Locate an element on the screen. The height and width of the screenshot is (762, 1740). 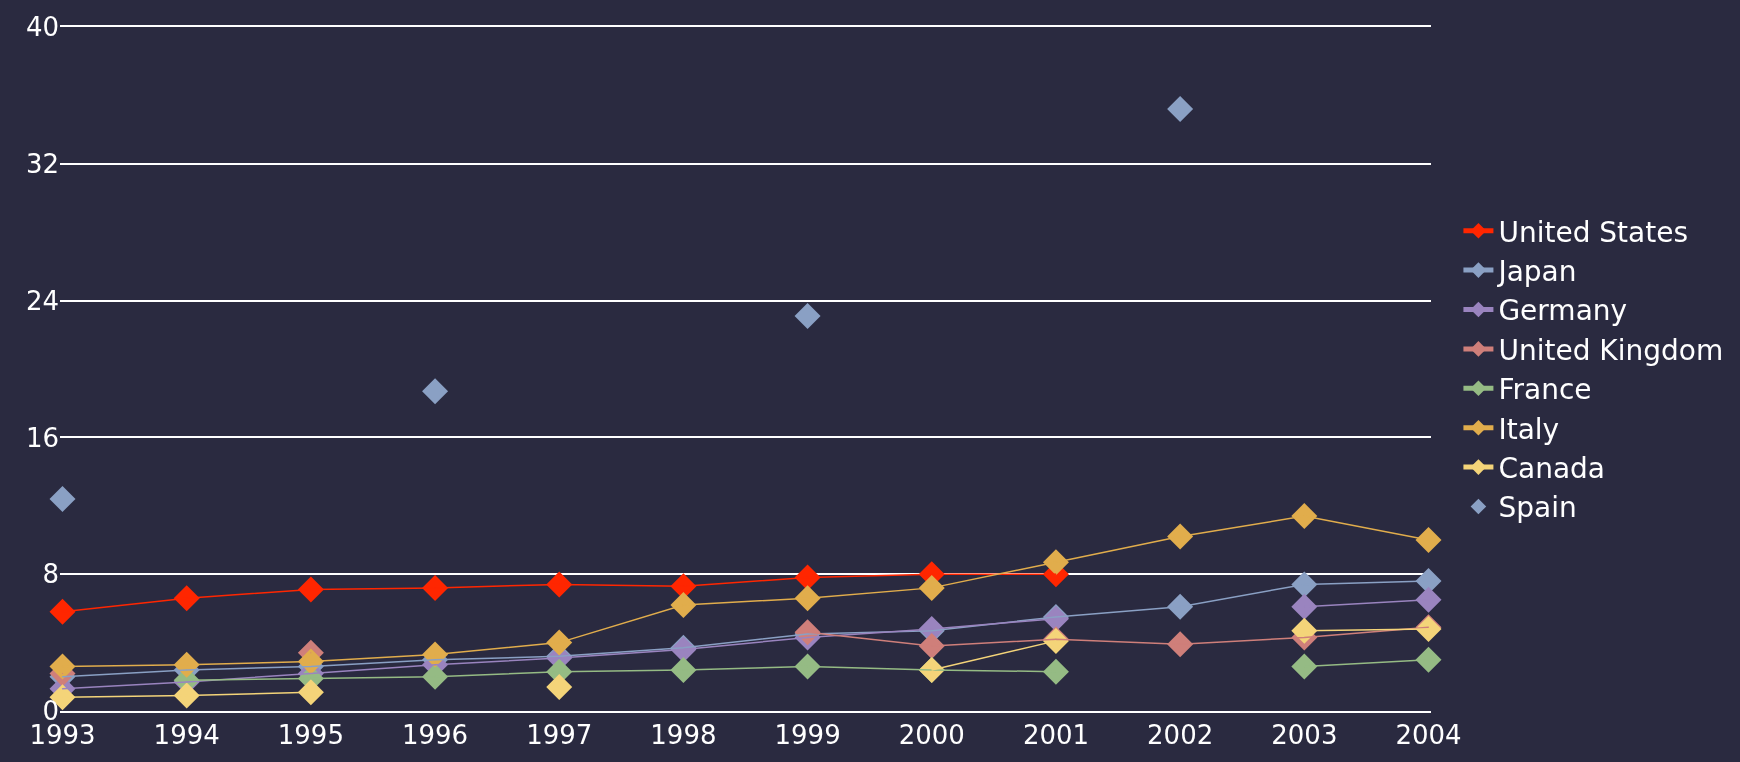
x-tick-label: 2003 is located at coordinates (1304, 735).